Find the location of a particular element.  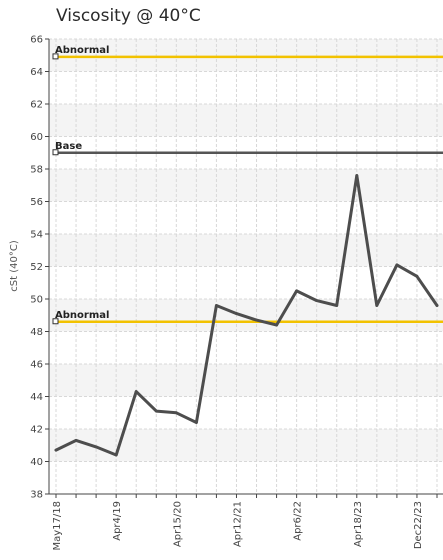

x-tick-label: Apr15/20 is located at coordinates (177, 524).